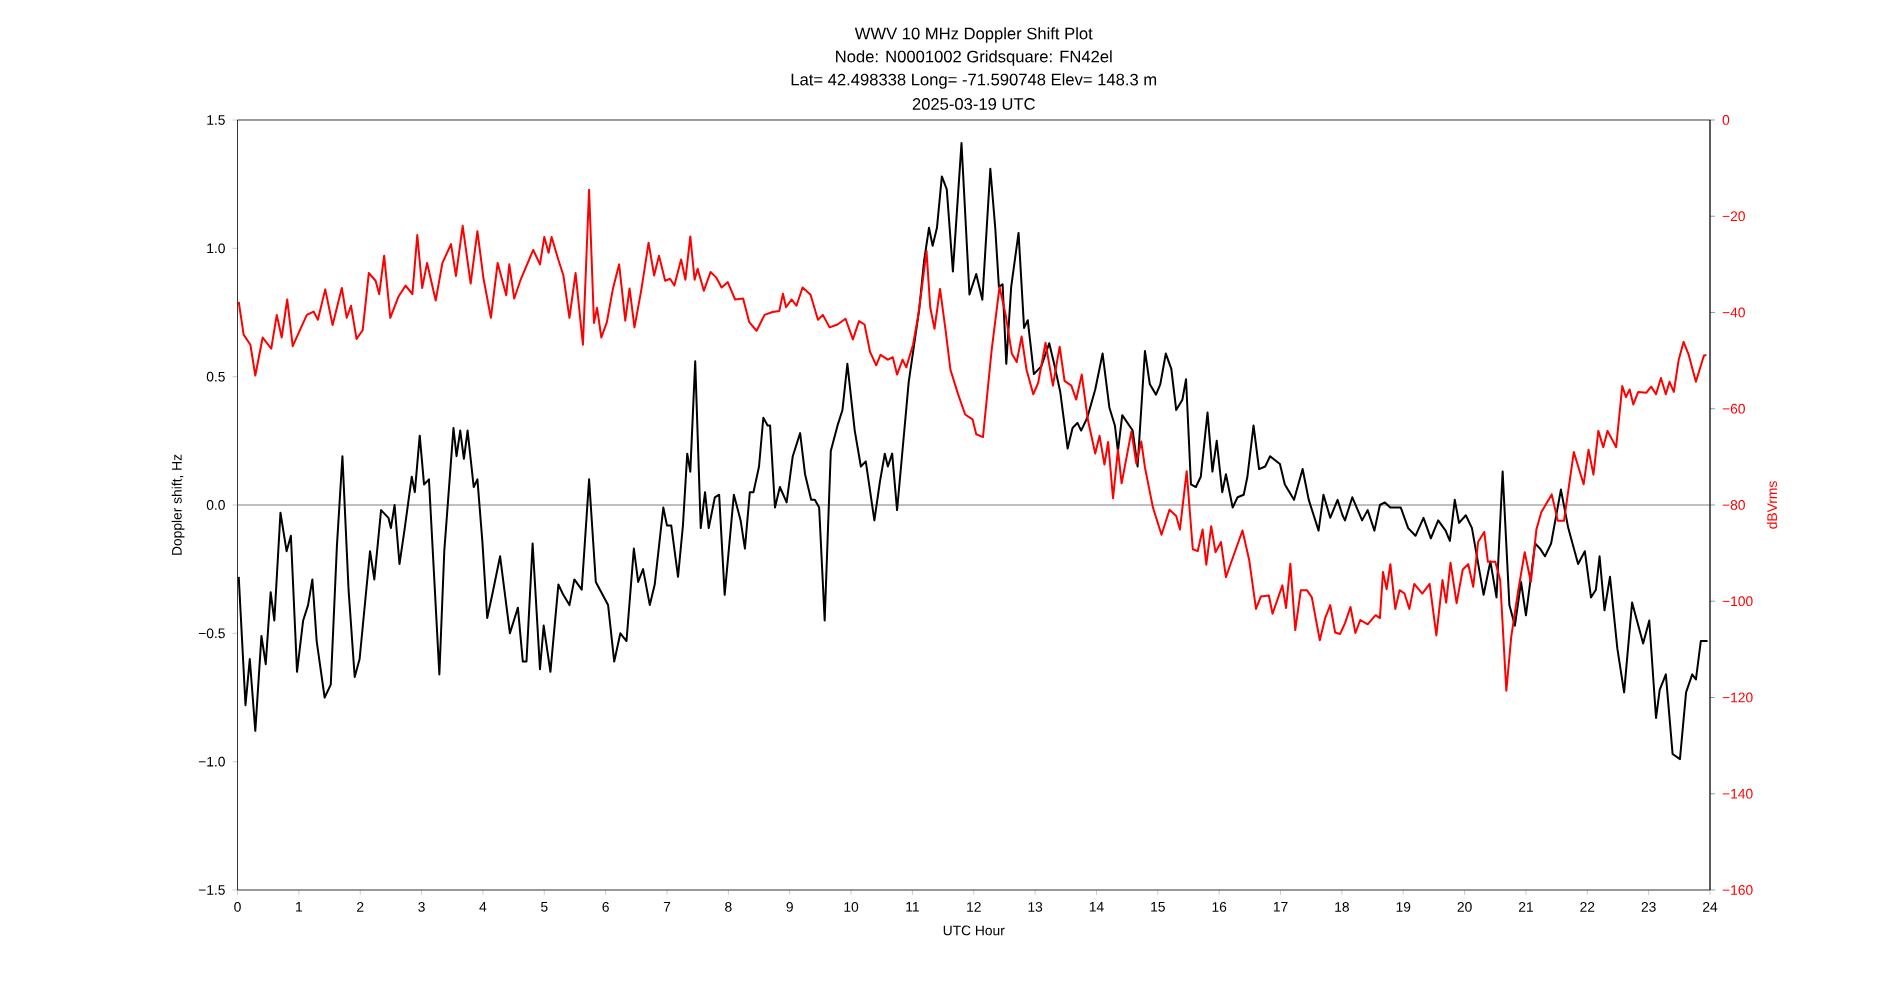  Describe the element at coordinates (1737, 793) in the screenshot. I see `y2-tick-label: −140` at that location.